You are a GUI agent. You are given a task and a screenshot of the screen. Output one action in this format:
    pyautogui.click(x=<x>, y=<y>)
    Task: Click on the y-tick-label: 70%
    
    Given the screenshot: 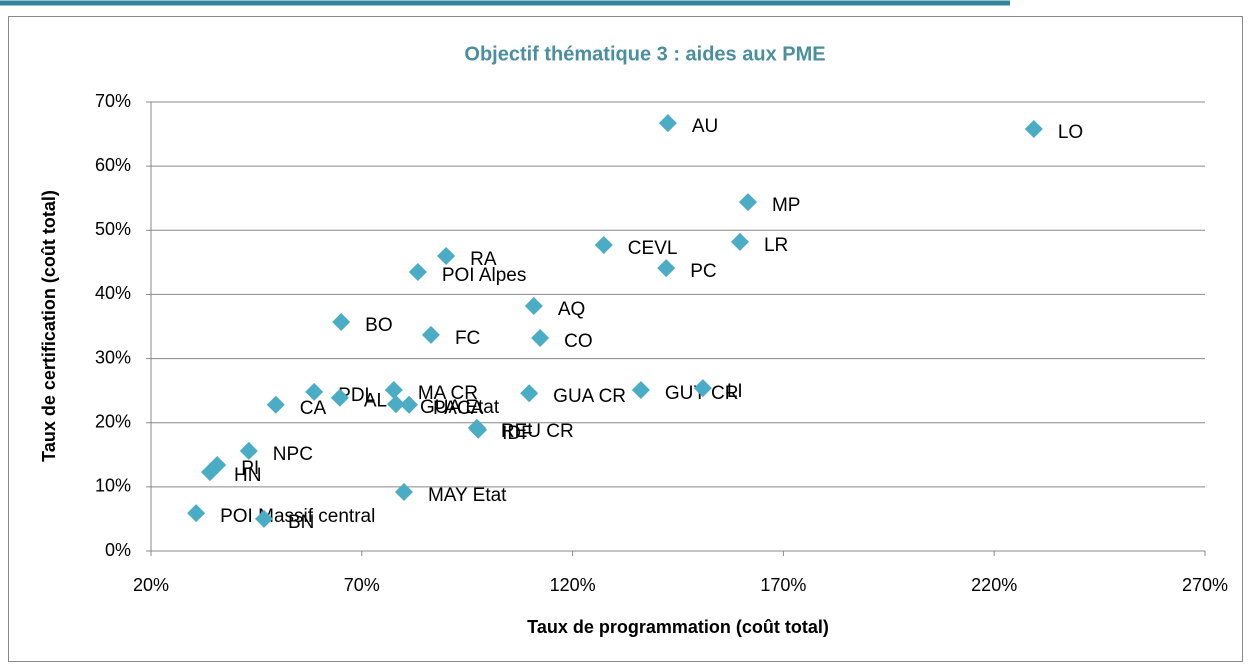 What is the action you would take?
    pyautogui.click(x=113, y=101)
    